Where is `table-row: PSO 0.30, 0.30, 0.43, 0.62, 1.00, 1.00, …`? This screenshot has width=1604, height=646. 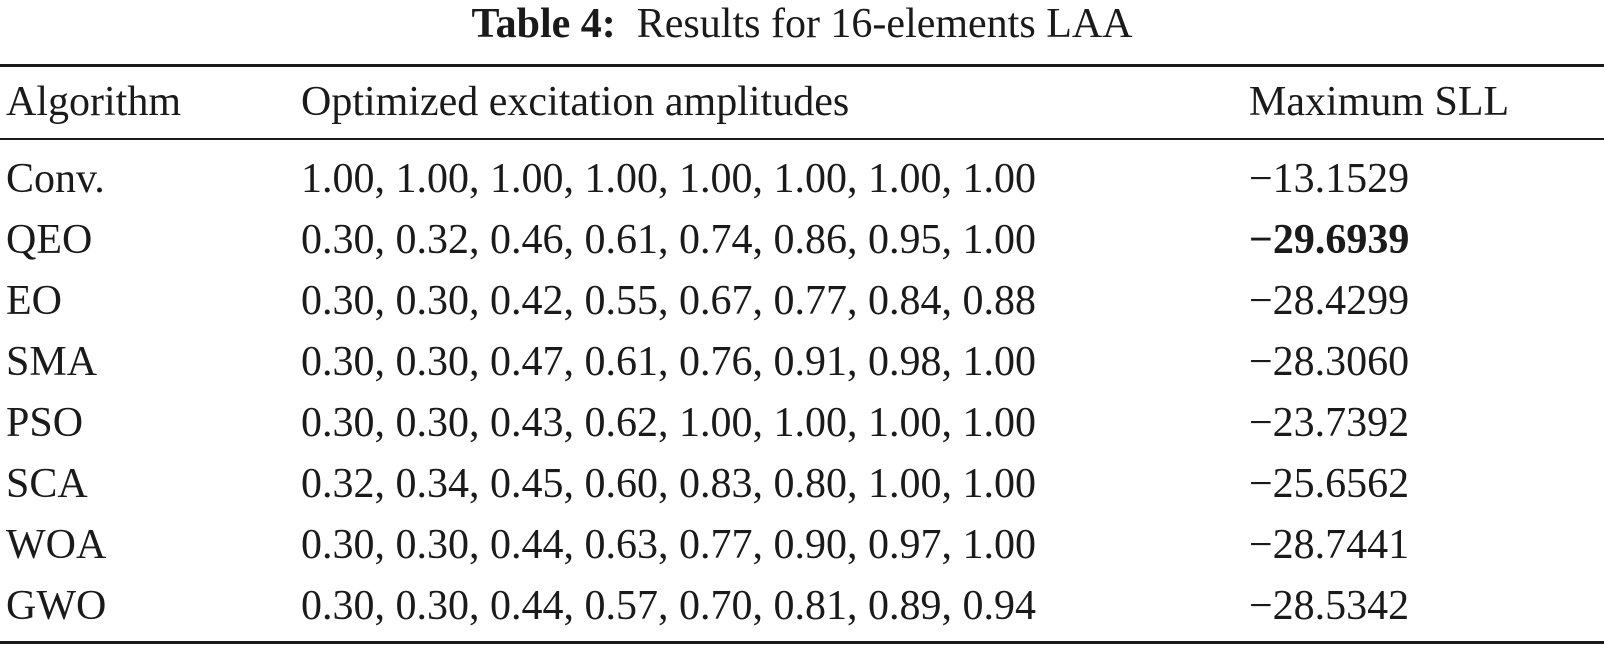
table-row: PSO 0.30, 0.30, 0.43, 0.62, 1.00, 1.00, … is located at coordinates (802, 423).